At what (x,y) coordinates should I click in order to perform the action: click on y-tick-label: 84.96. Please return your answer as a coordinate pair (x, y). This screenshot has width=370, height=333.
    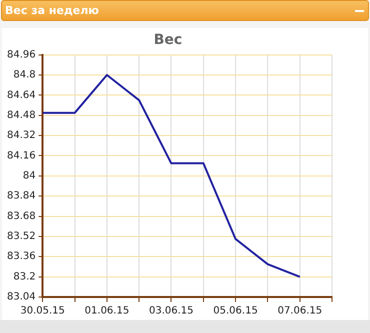
    Looking at the image, I should click on (21, 54).